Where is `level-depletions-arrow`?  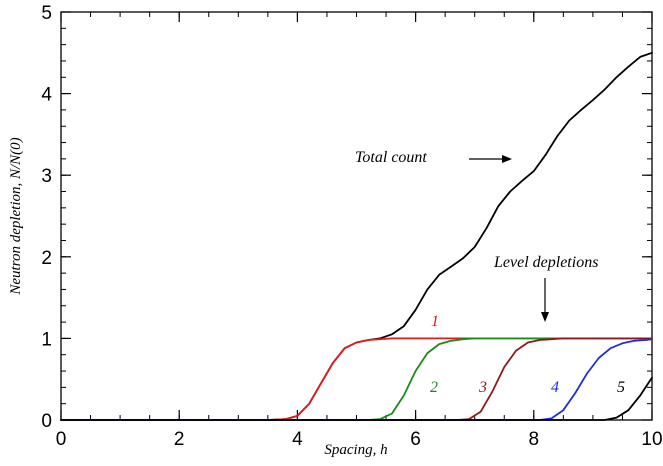 level-depletions-arrow is located at coordinates (545, 300).